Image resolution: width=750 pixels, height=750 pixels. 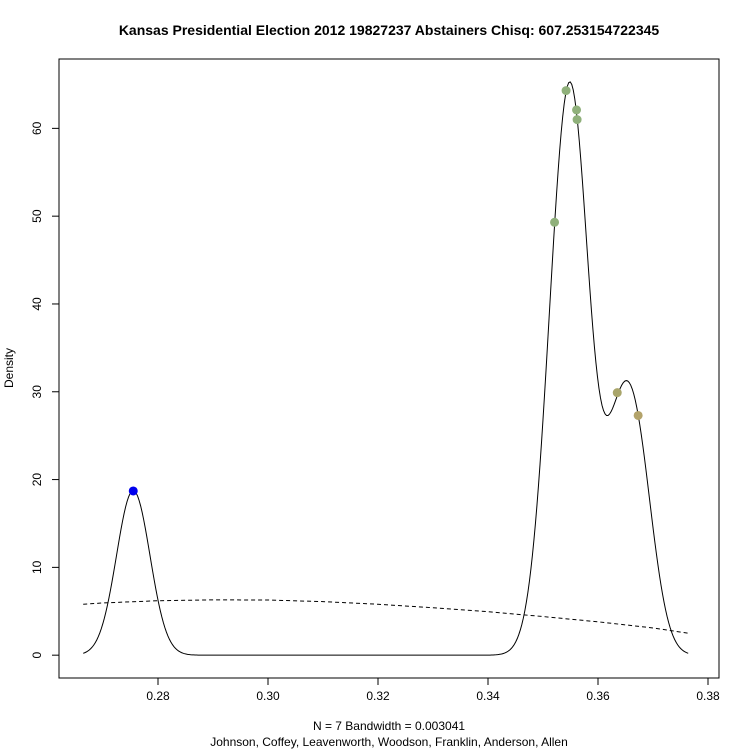 I want to click on normal-reference-curve, so click(x=386, y=616).